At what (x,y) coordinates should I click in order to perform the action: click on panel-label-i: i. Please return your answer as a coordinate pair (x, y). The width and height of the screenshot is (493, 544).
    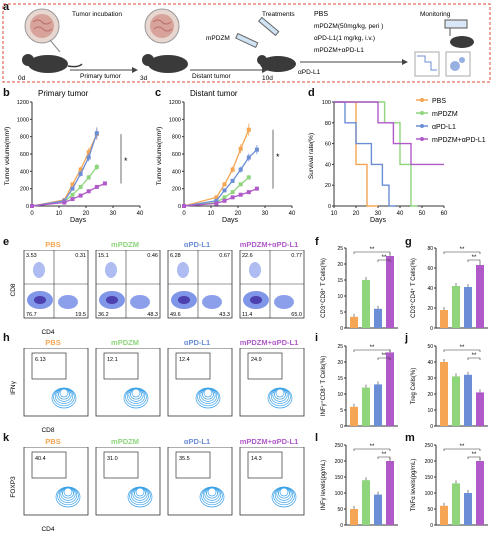
    Looking at the image, I should click on (317, 338).